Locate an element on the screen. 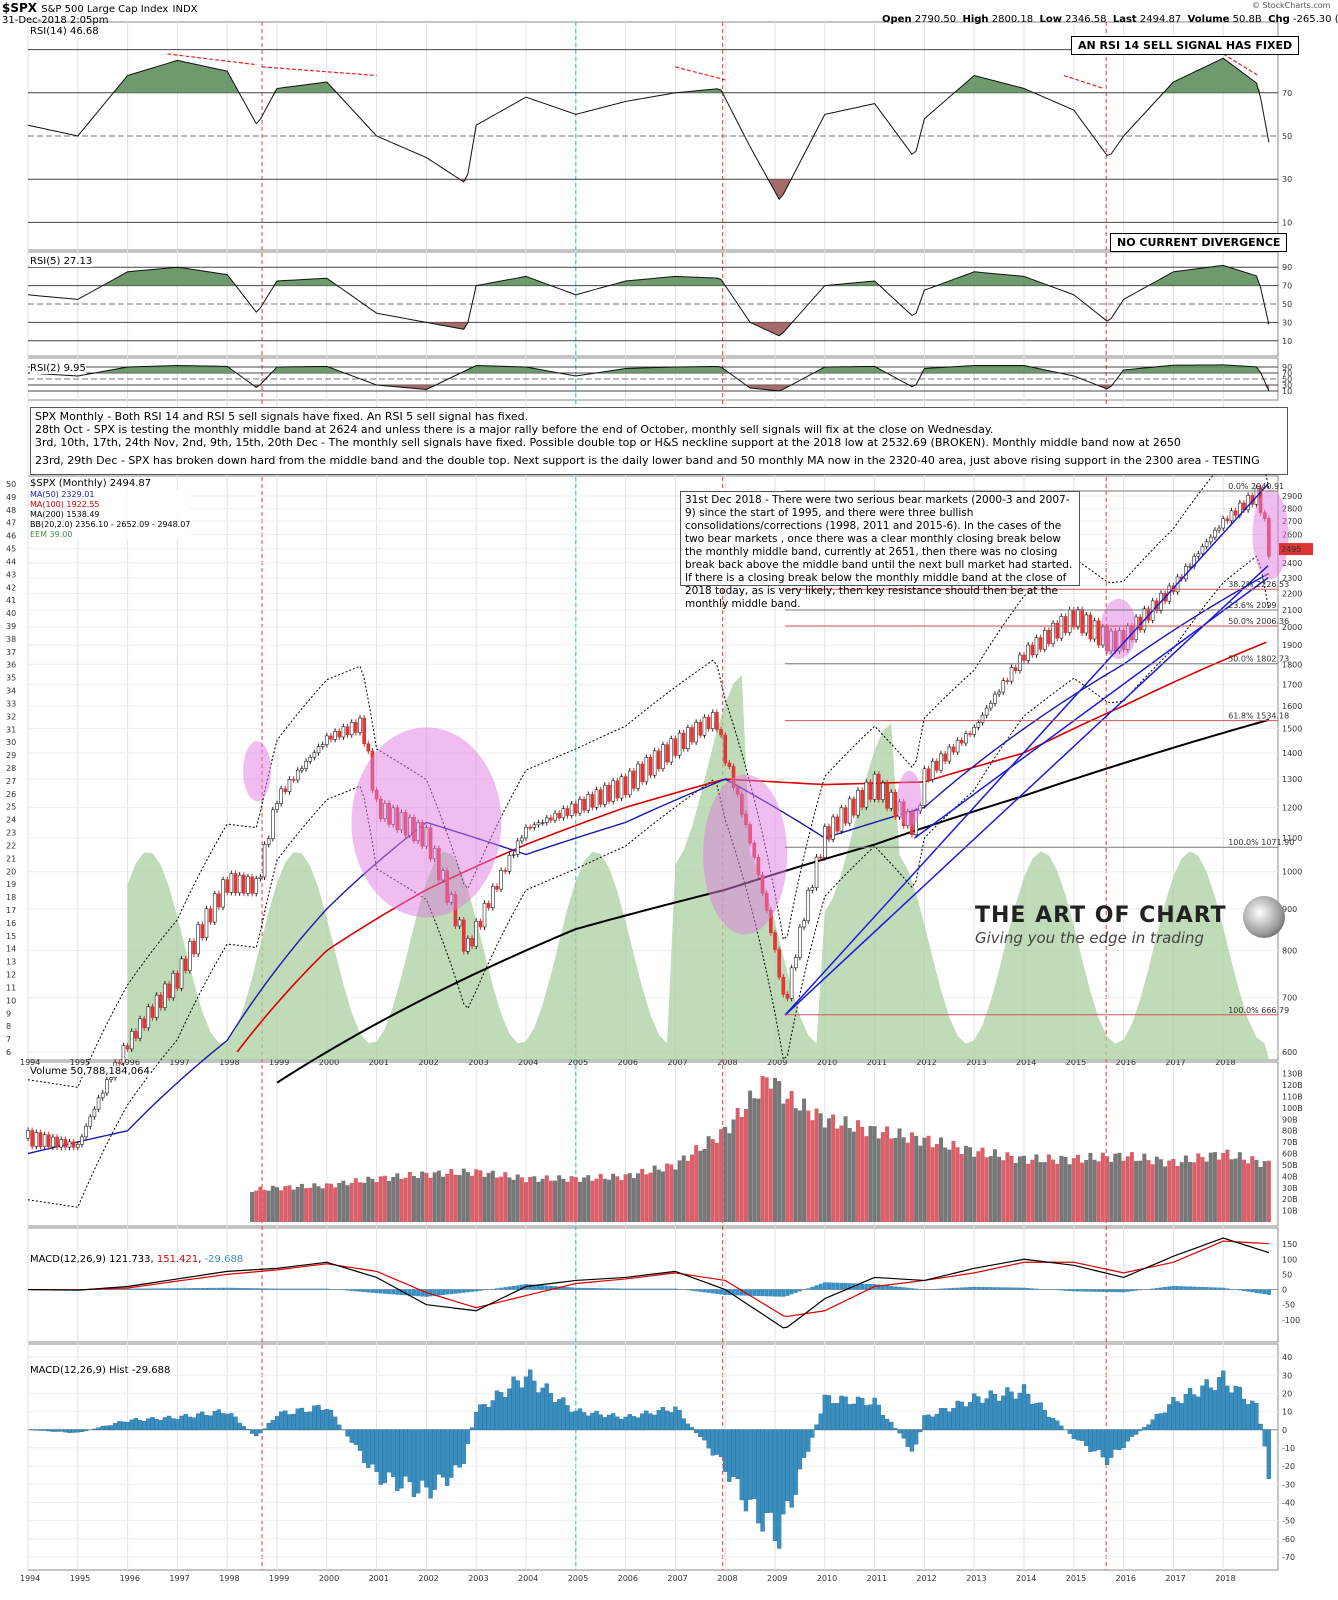 The image size is (1338, 1600). fib-label-4: 50.0% 1802.73 is located at coordinates (1258, 659).